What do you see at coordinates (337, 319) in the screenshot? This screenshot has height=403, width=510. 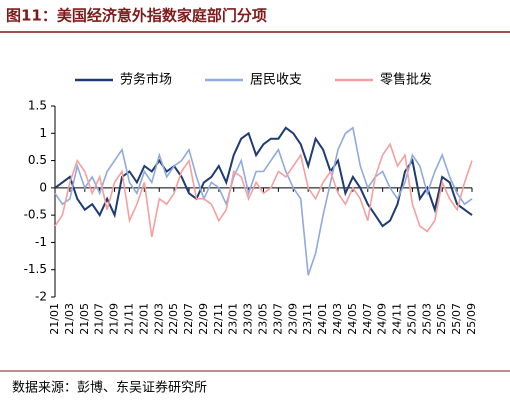 I see `x-tick-label: 24/03` at bounding box center [337, 319].